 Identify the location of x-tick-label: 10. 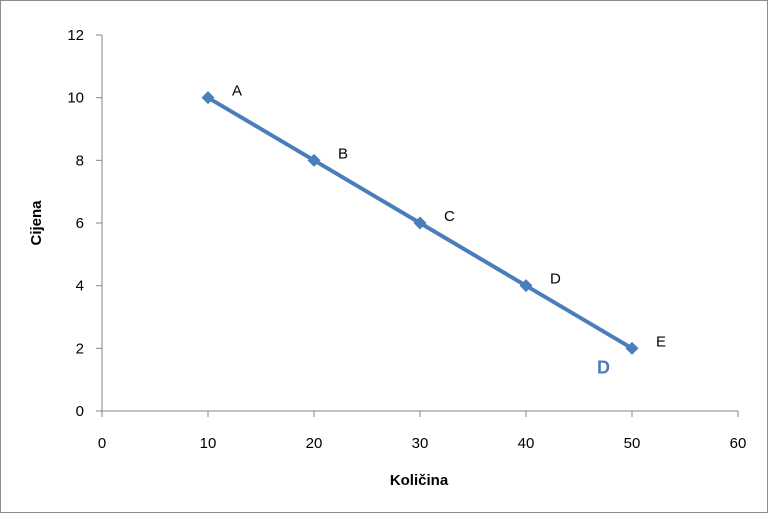
(208, 443).